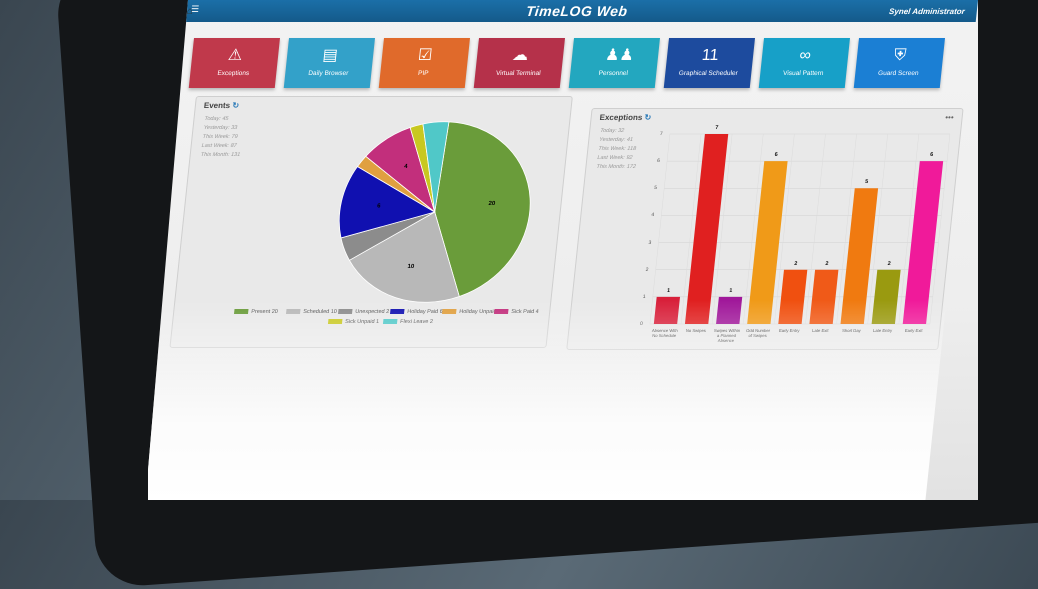  I want to click on tile-graphical-scheduler: 11 Graphical Scheduler, so click(709, 63).